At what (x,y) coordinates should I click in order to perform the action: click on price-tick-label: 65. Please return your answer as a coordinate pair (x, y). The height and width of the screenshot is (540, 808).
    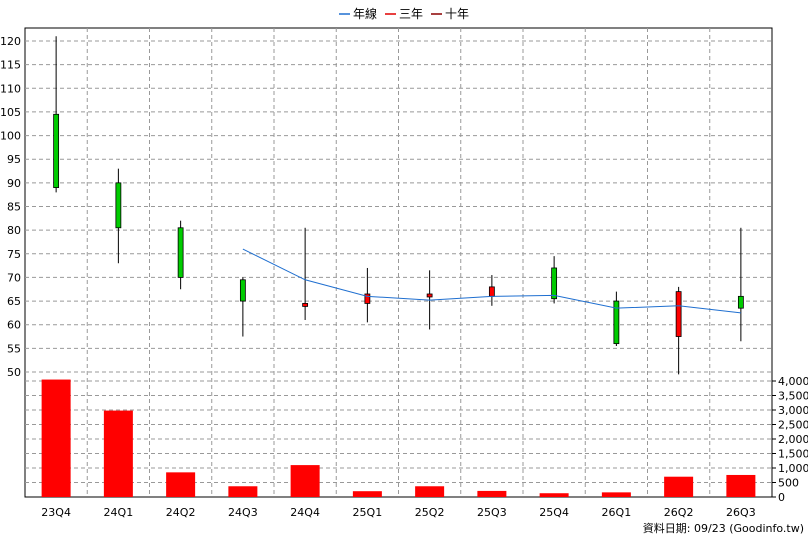
    Looking at the image, I should click on (14, 301).